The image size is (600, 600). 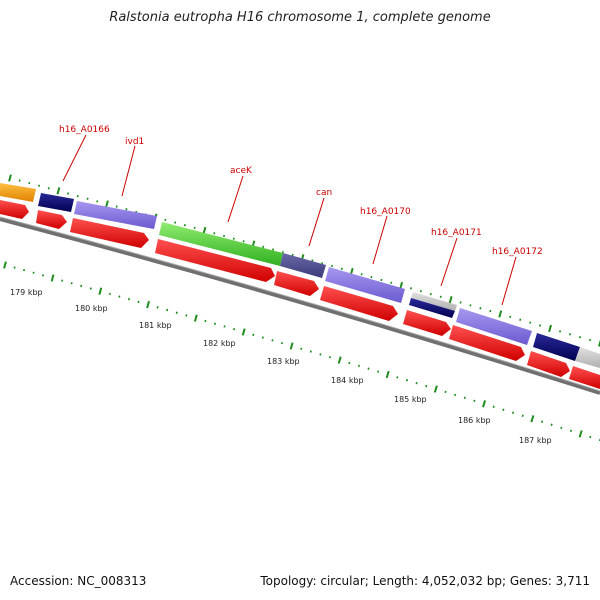 I want to click on feature-grey-a0171, so click(x=434, y=301).